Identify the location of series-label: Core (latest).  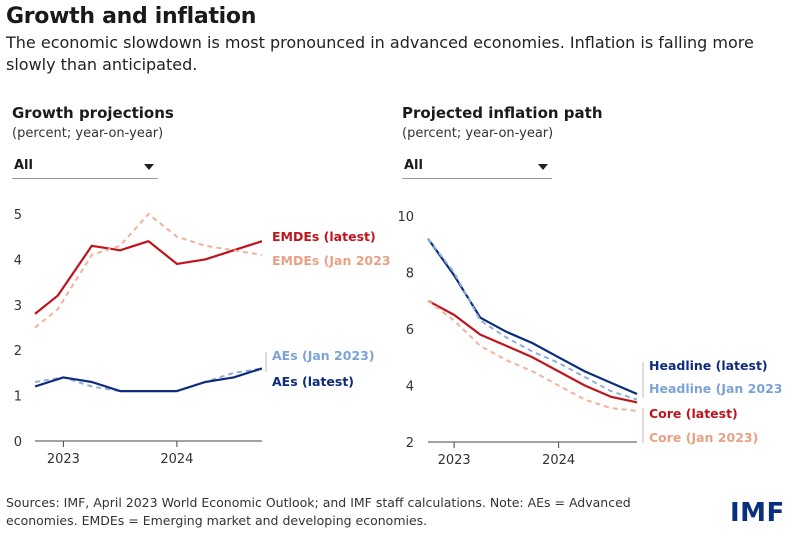
(693, 413).